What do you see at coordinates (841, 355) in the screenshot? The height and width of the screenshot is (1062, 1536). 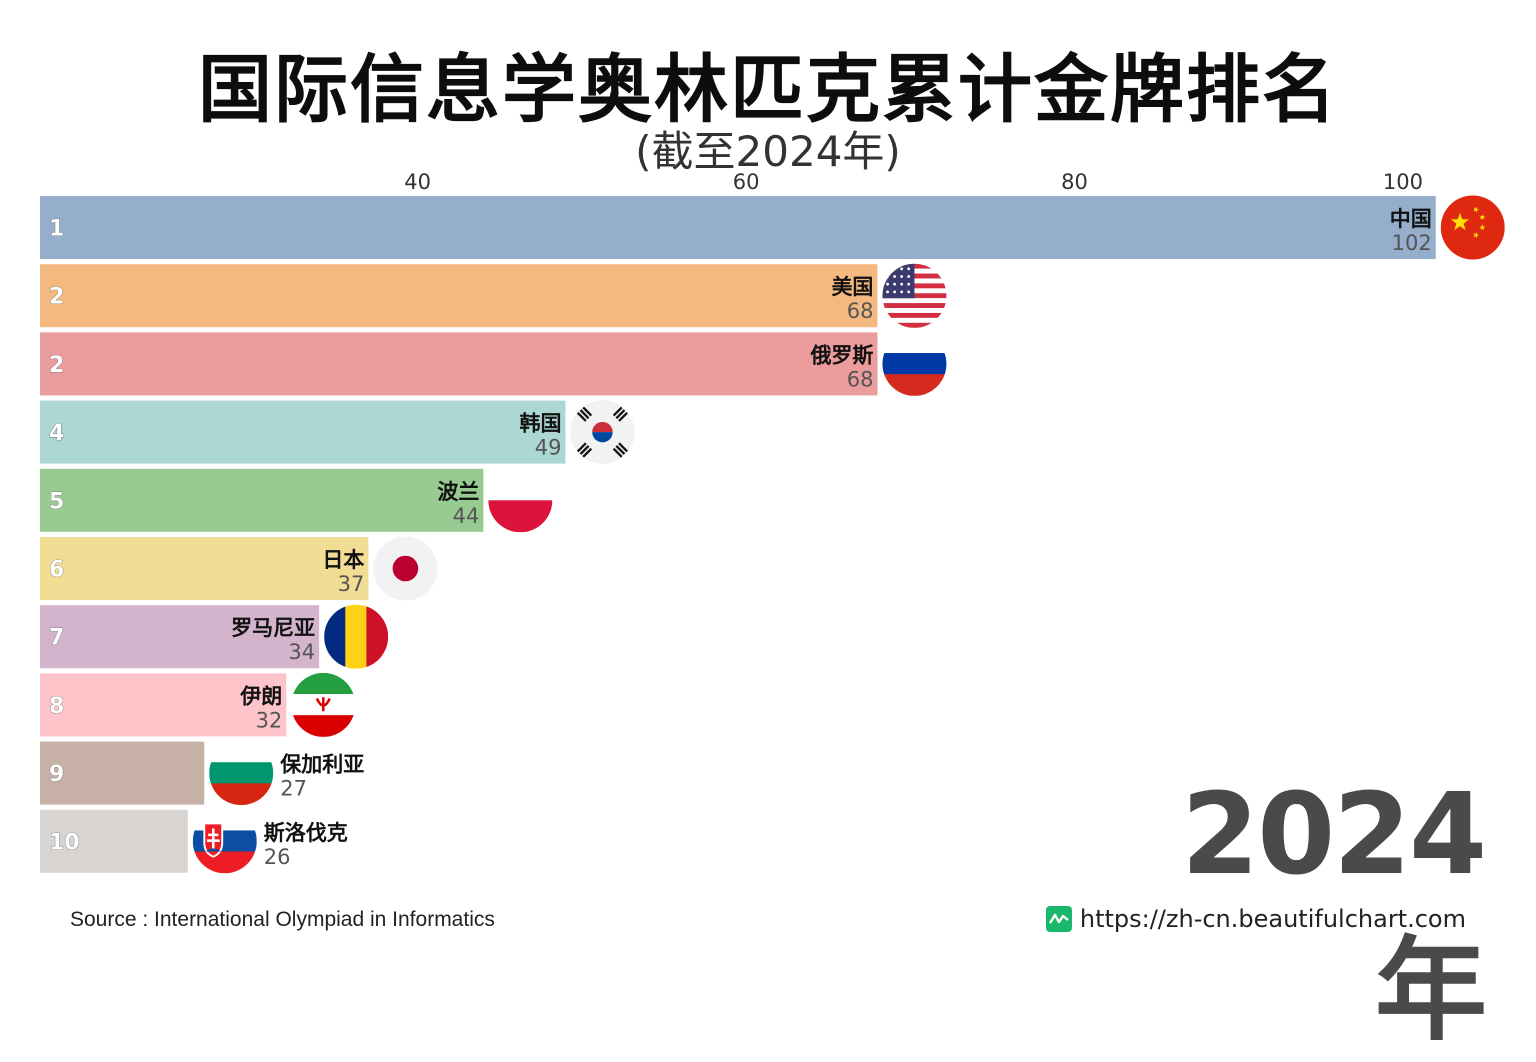 I see `country-name-label: 俄罗斯` at bounding box center [841, 355].